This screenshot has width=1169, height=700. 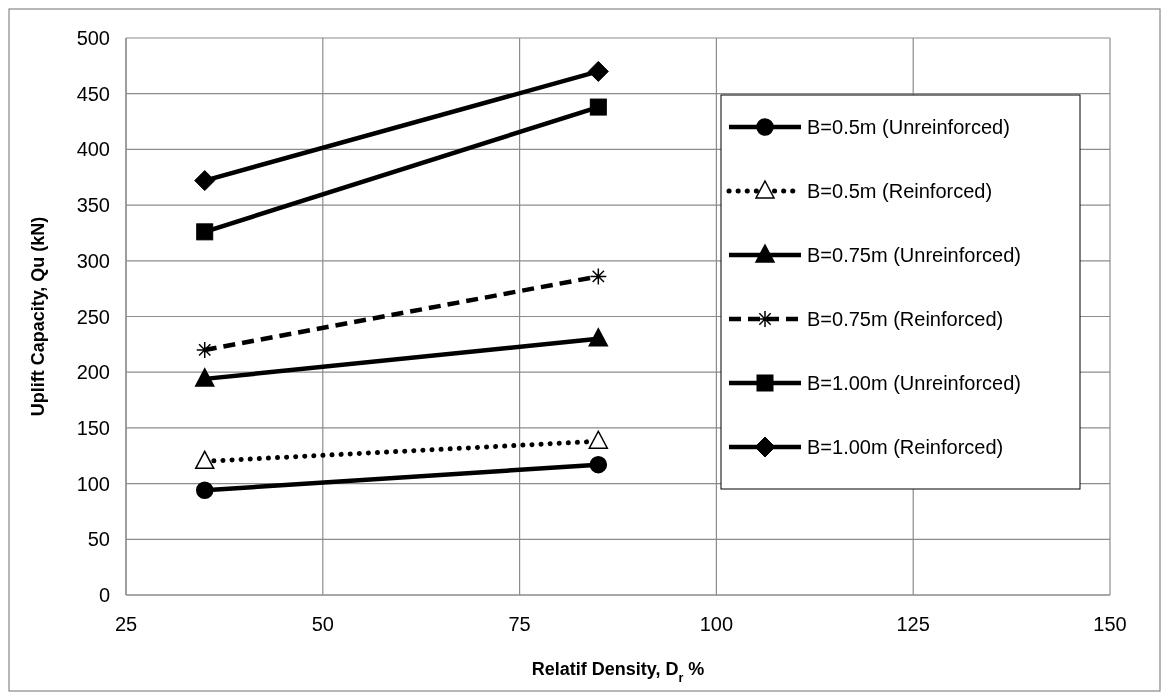 I want to click on legend-label: B=0.75m (Reinforced), so click(x=905, y=319).